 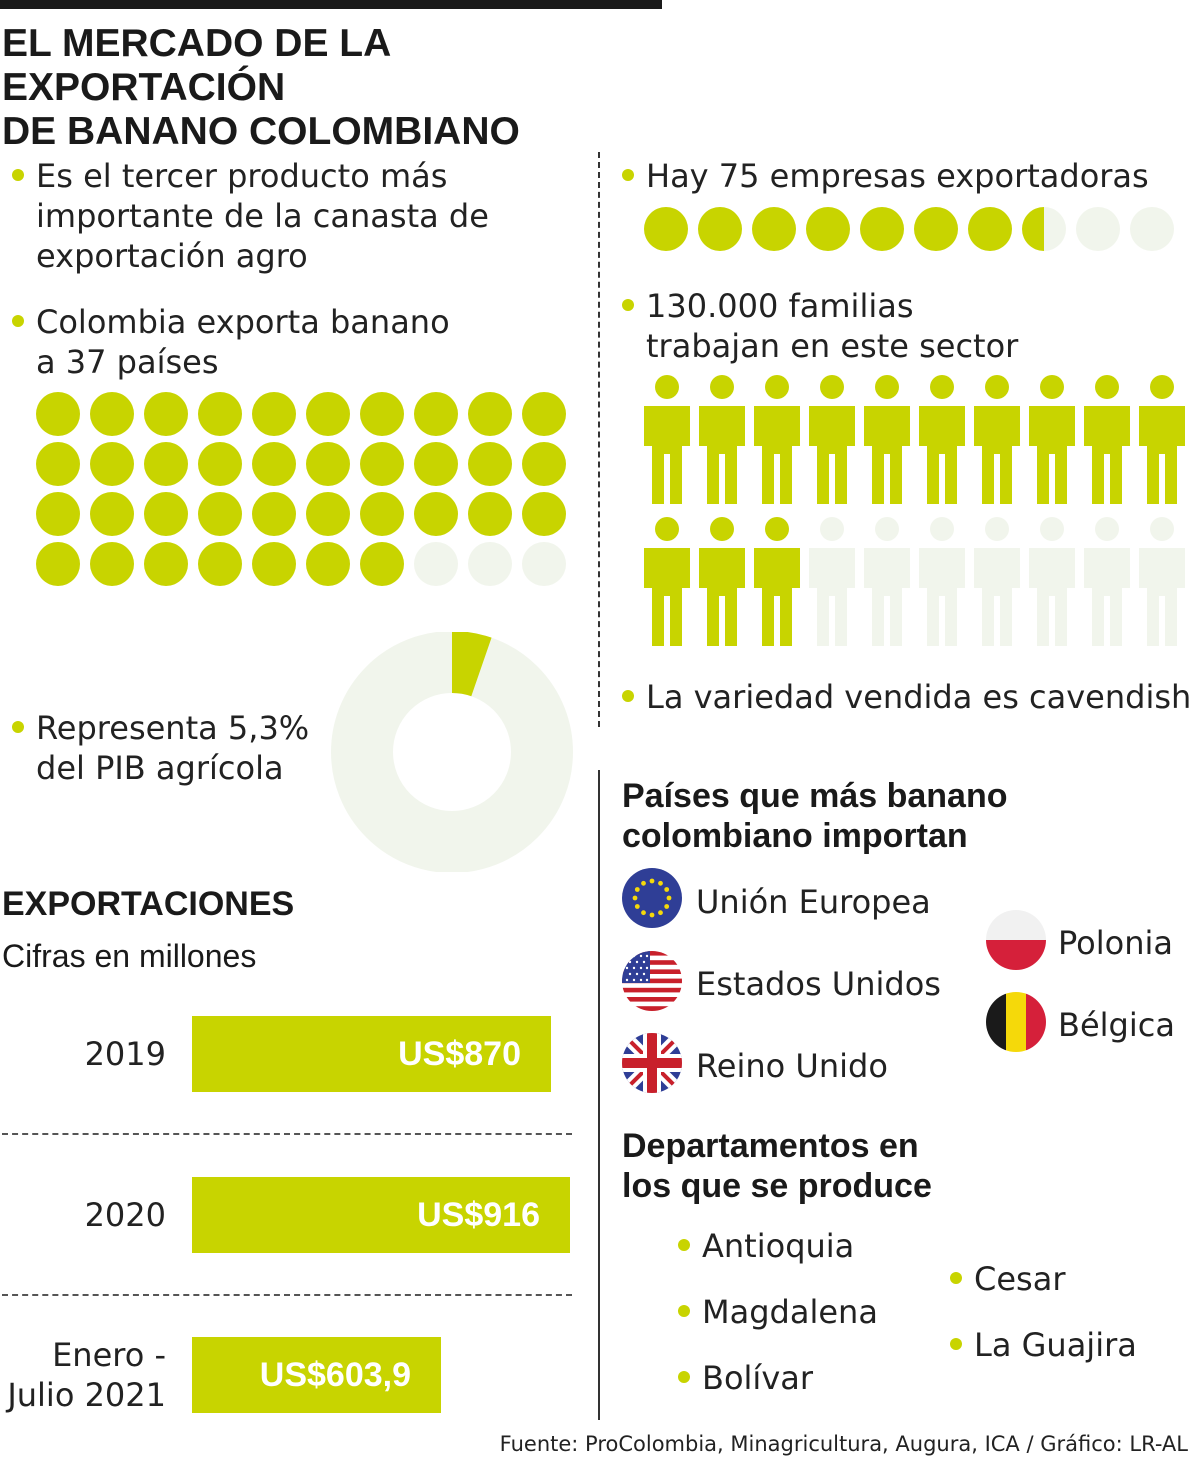 I want to click on companies-icon-row, so click(x=914, y=229).